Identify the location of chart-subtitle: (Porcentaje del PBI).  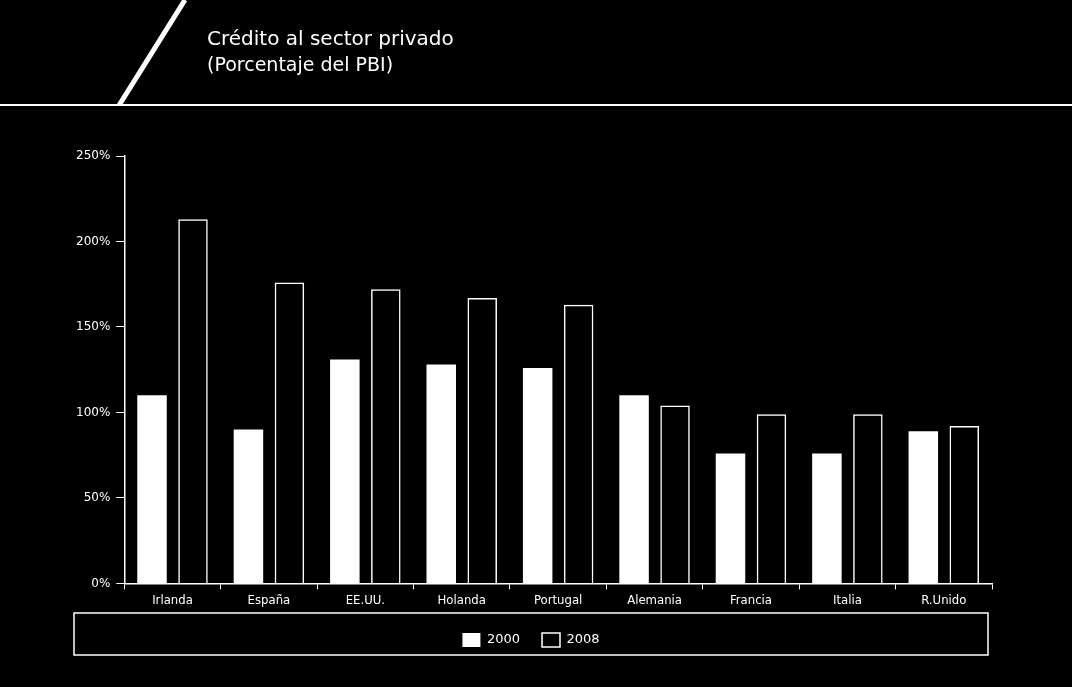
(300, 64).